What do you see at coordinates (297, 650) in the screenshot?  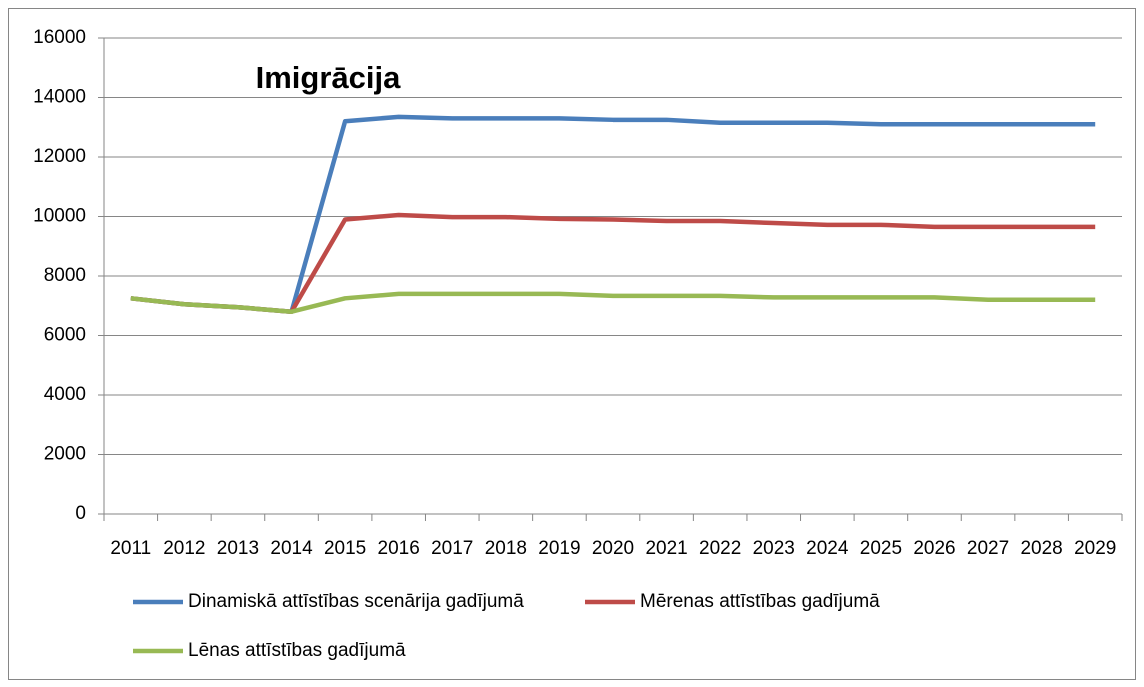 I see `legend-label: Lēnas attīstības gadījumā` at bounding box center [297, 650].